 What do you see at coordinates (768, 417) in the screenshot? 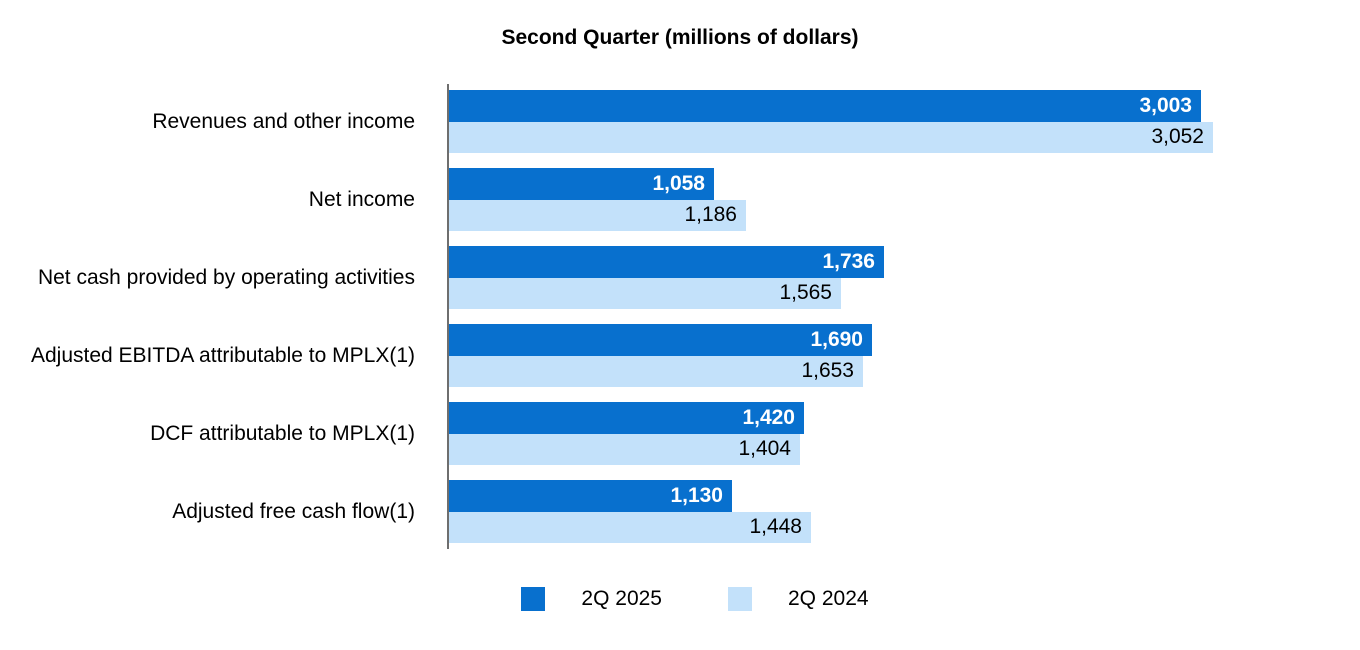
I see `bar-value-label: 1,420` at bounding box center [768, 417].